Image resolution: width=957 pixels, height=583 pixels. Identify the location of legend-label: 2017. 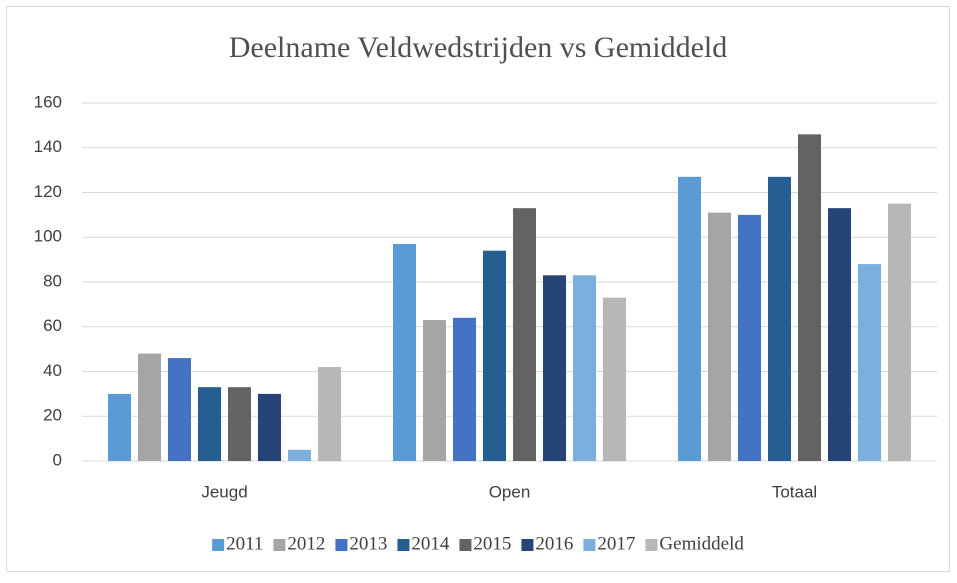
(616, 543).